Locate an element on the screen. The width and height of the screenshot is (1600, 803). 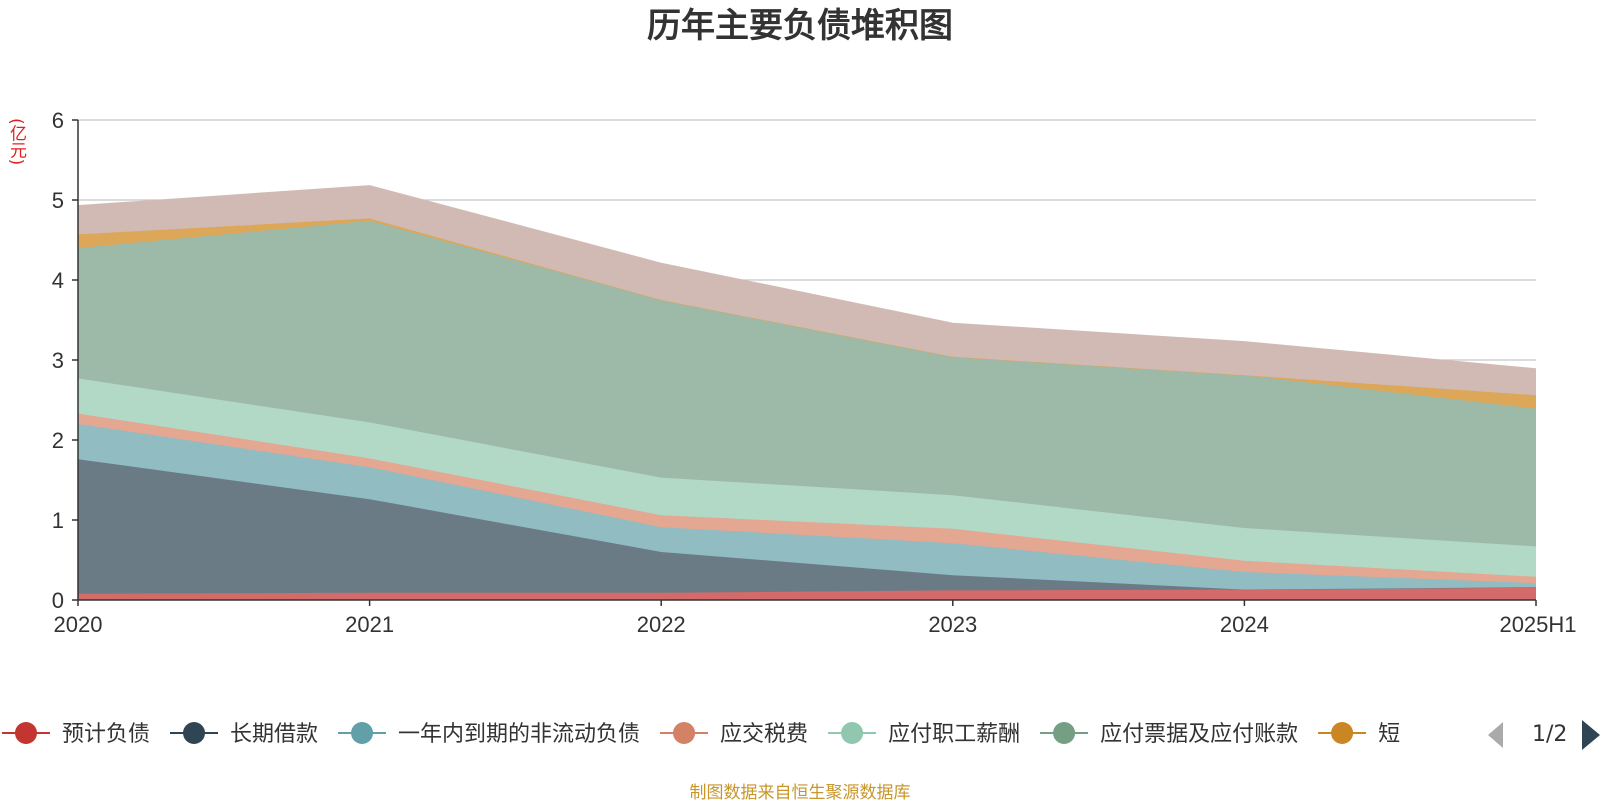
legend-item: 应付票据及应付账款 is located at coordinates (1169, 734).